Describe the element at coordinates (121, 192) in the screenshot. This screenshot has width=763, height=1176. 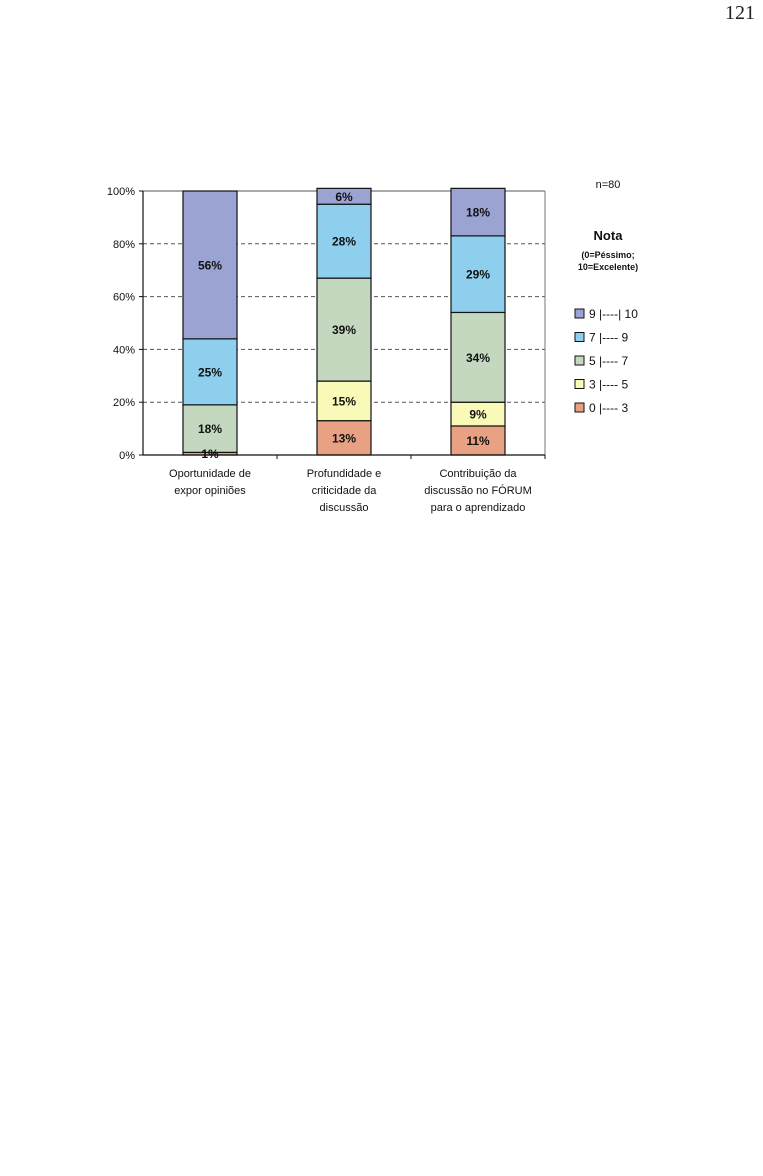
I see `y-tick-label: 100%` at that location.